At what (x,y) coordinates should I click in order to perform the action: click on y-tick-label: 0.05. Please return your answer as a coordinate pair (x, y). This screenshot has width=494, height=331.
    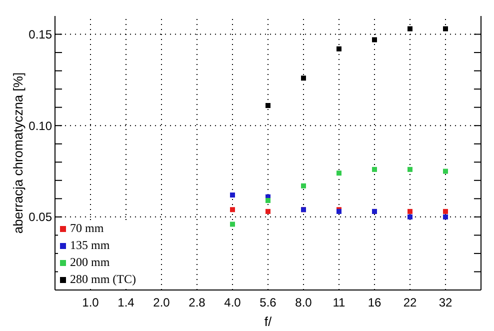
    Looking at the image, I should click on (40, 217).